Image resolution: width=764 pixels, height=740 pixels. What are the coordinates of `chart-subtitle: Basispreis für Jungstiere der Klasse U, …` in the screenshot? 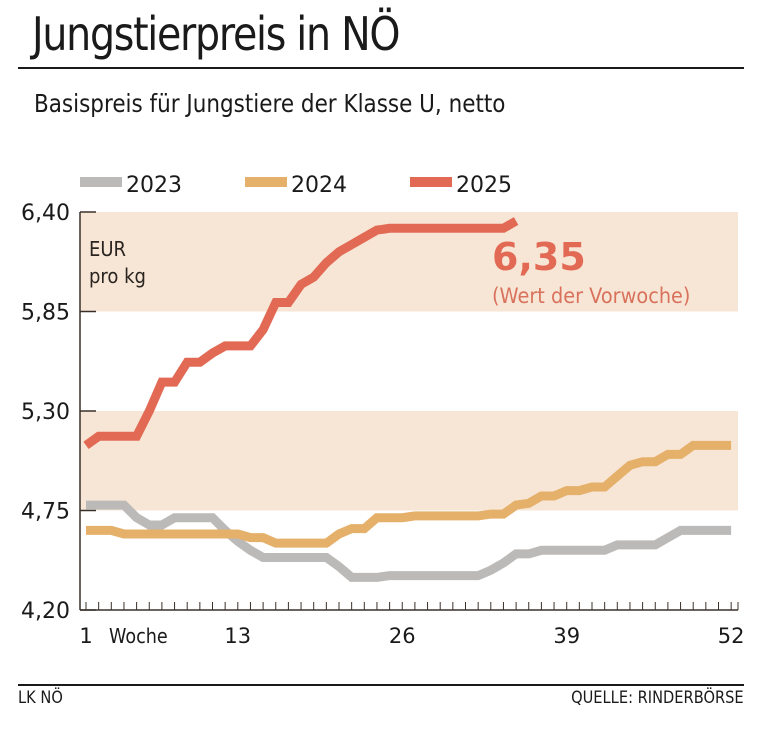 It's located at (270, 103).